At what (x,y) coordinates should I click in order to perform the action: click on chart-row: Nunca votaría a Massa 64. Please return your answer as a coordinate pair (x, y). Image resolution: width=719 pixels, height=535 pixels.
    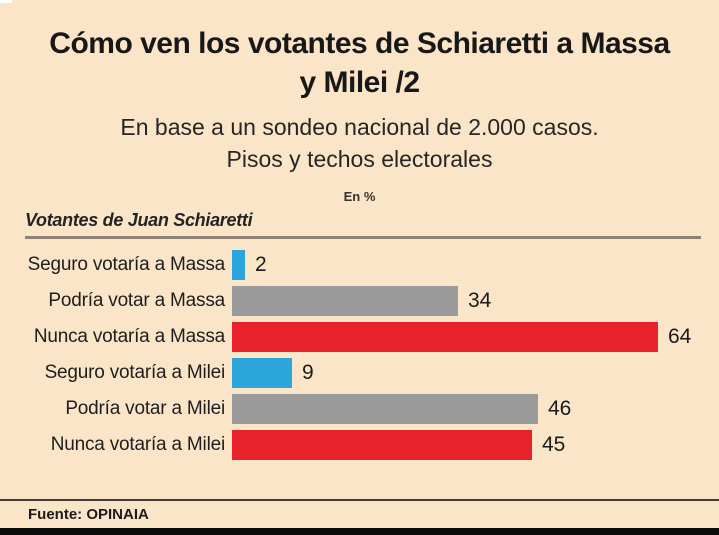
    Looking at the image, I should click on (359, 337).